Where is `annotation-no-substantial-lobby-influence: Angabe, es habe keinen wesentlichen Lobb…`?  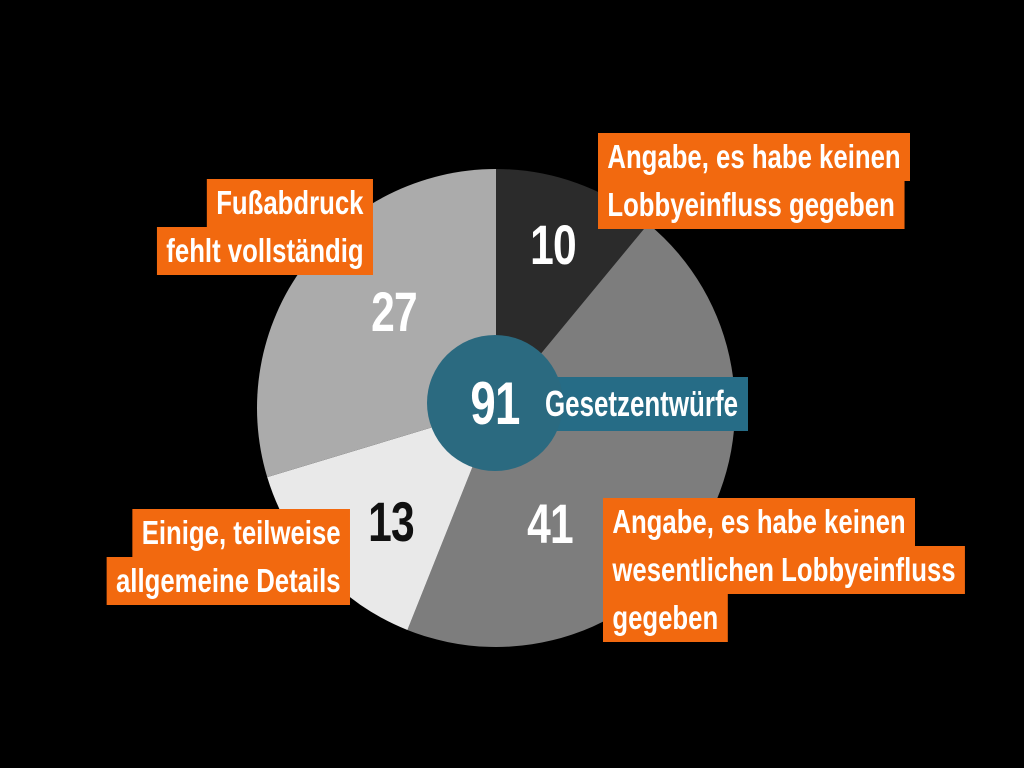 annotation-no-substantial-lobby-influence: Angabe, es habe keinen wesentlichen Lobb… is located at coordinates (813, 570).